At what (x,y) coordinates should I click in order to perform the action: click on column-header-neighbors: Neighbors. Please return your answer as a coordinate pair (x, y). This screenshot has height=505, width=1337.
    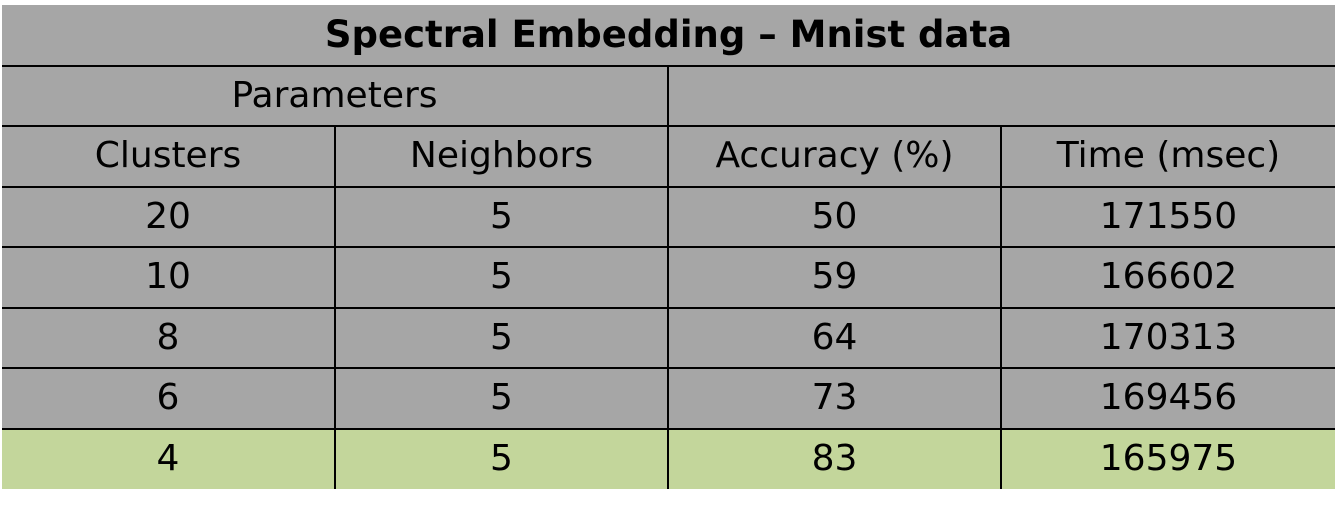
    Looking at the image, I should click on (501, 156).